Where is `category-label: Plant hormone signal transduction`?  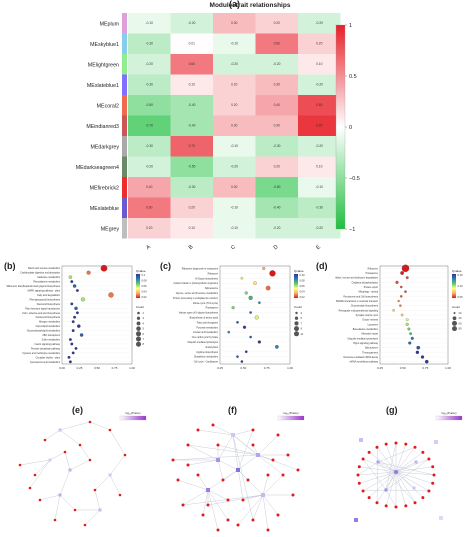
category-label: Plant hormone signal transduction is located at coordinates (42, 308).